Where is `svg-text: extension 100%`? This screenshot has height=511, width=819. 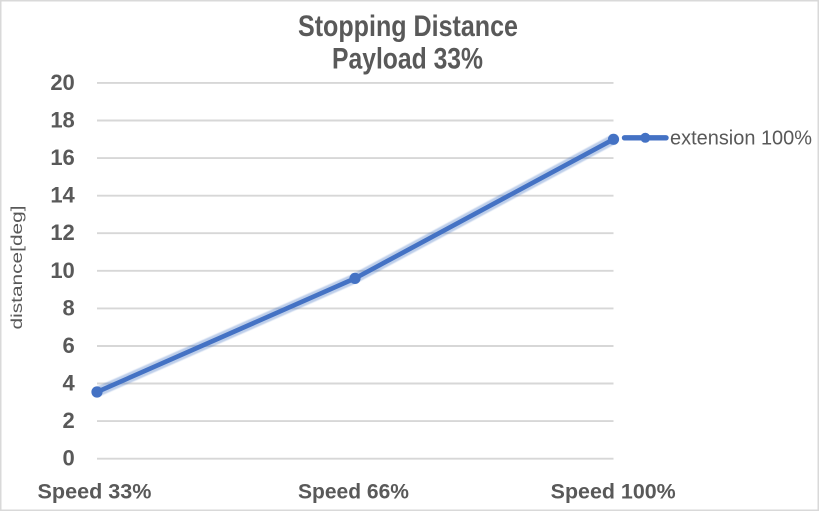 svg-text: extension 100% is located at coordinates (741, 139).